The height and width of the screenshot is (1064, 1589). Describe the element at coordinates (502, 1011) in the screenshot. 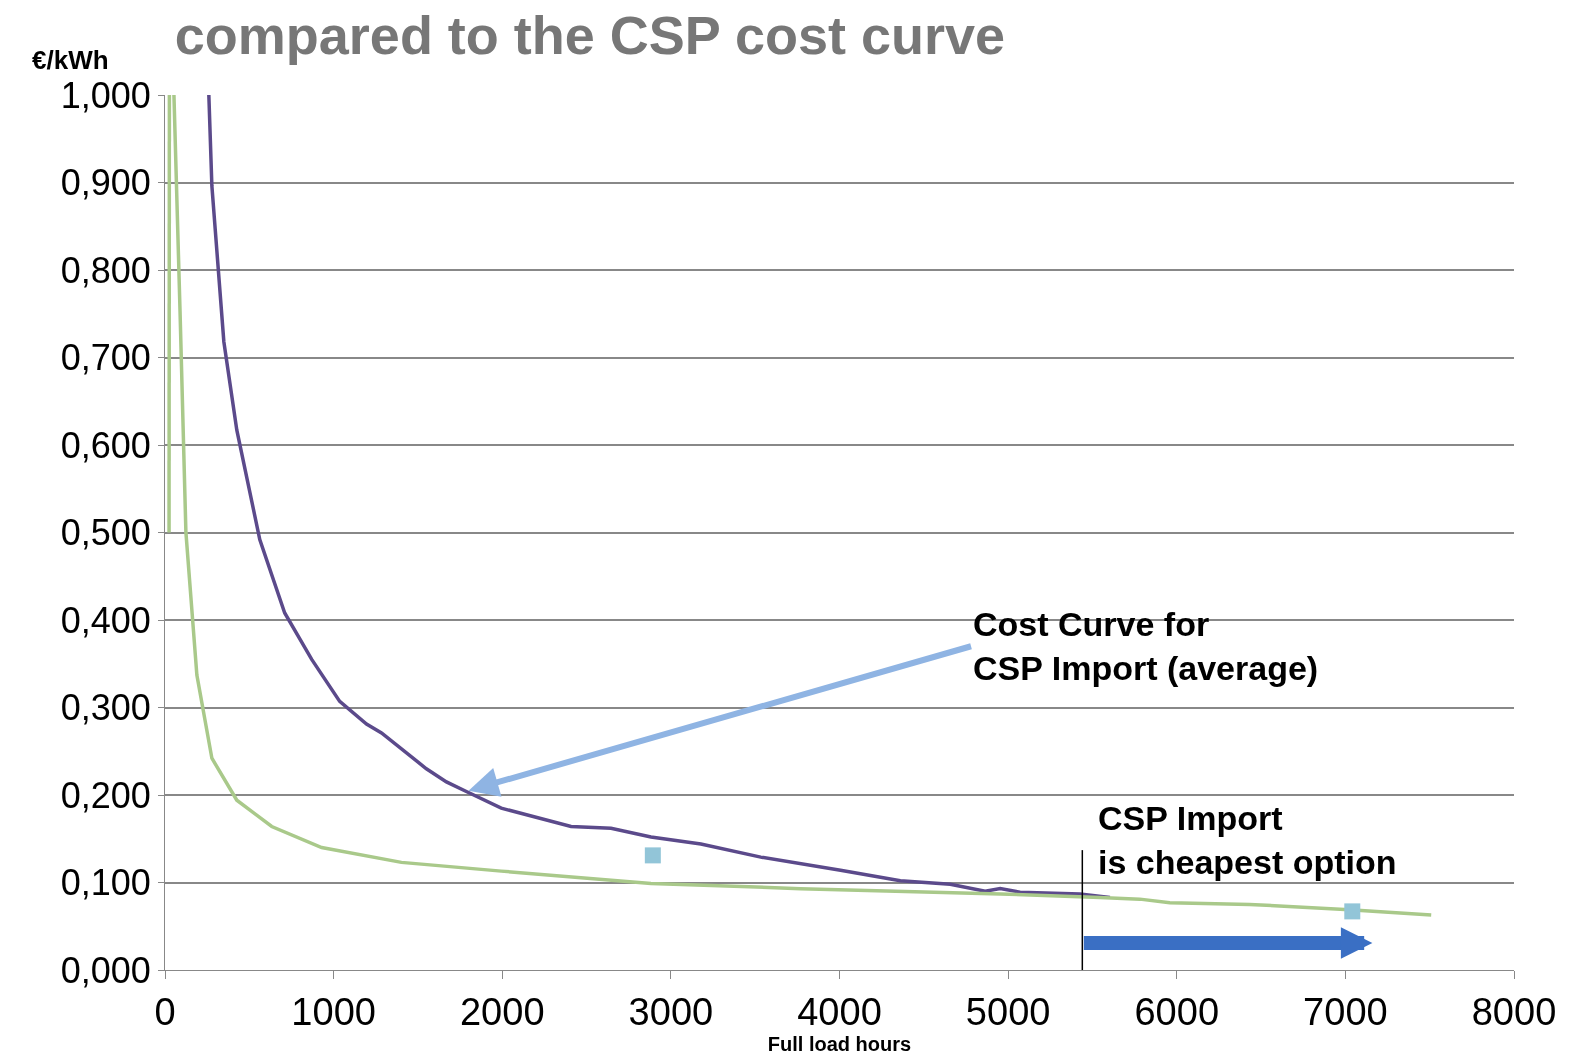

I see `x-tick-label: 2000` at that location.